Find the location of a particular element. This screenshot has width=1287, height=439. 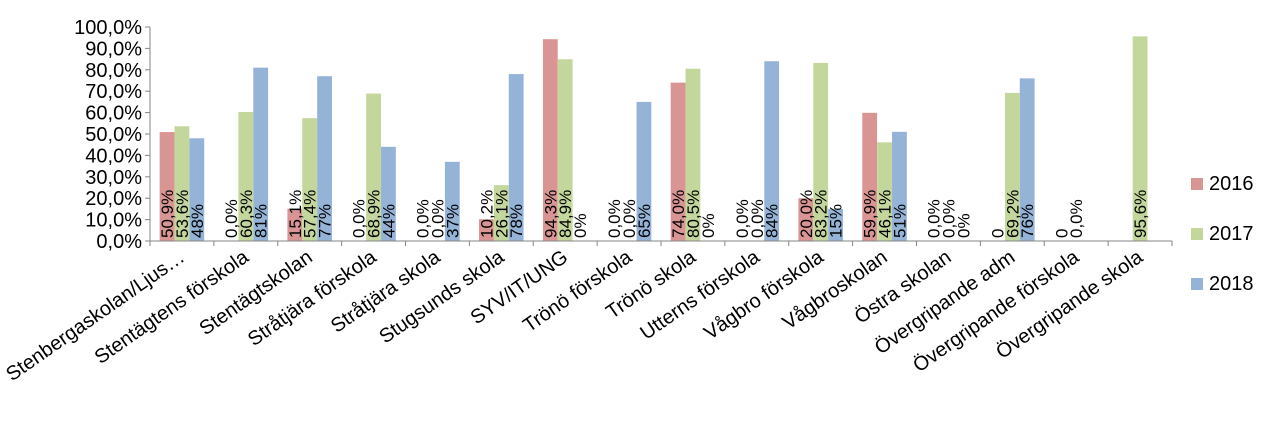

x-category-label: Trönö förskola is located at coordinates (577, 291).